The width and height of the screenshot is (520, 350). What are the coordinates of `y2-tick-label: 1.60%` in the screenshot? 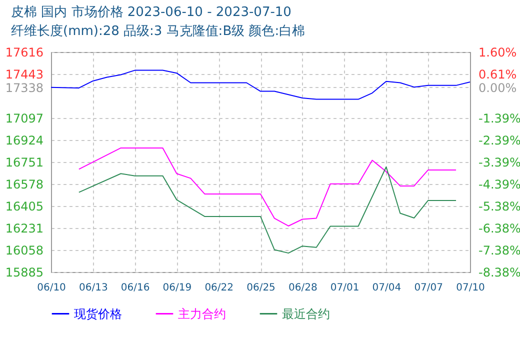 It's located at (497, 53).